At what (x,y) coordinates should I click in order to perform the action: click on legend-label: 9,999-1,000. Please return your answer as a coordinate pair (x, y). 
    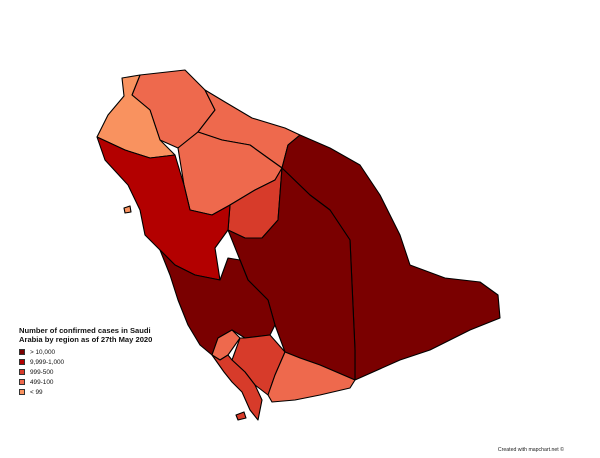
    Looking at the image, I should click on (47, 362).